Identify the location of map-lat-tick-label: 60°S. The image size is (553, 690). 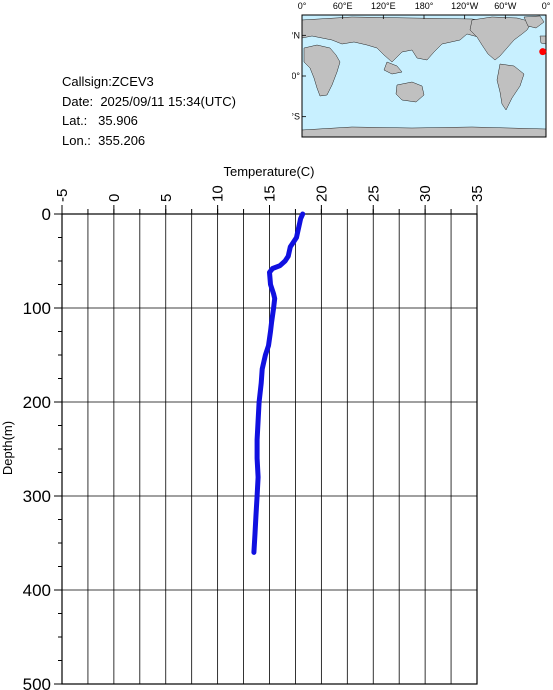
(296, 117).